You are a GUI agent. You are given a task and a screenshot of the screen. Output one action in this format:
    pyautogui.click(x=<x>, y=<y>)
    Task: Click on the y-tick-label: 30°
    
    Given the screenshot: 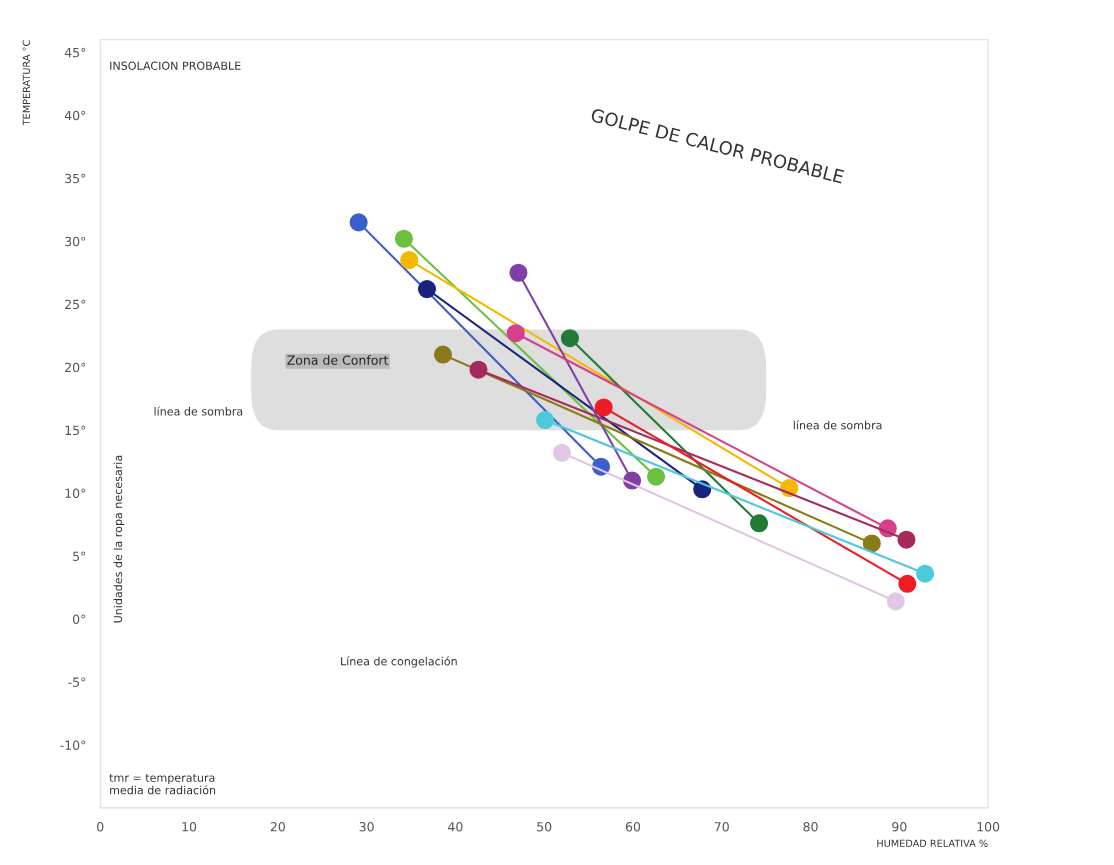 What is the action you would take?
    pyautogui.click(x=75, y=241)
    